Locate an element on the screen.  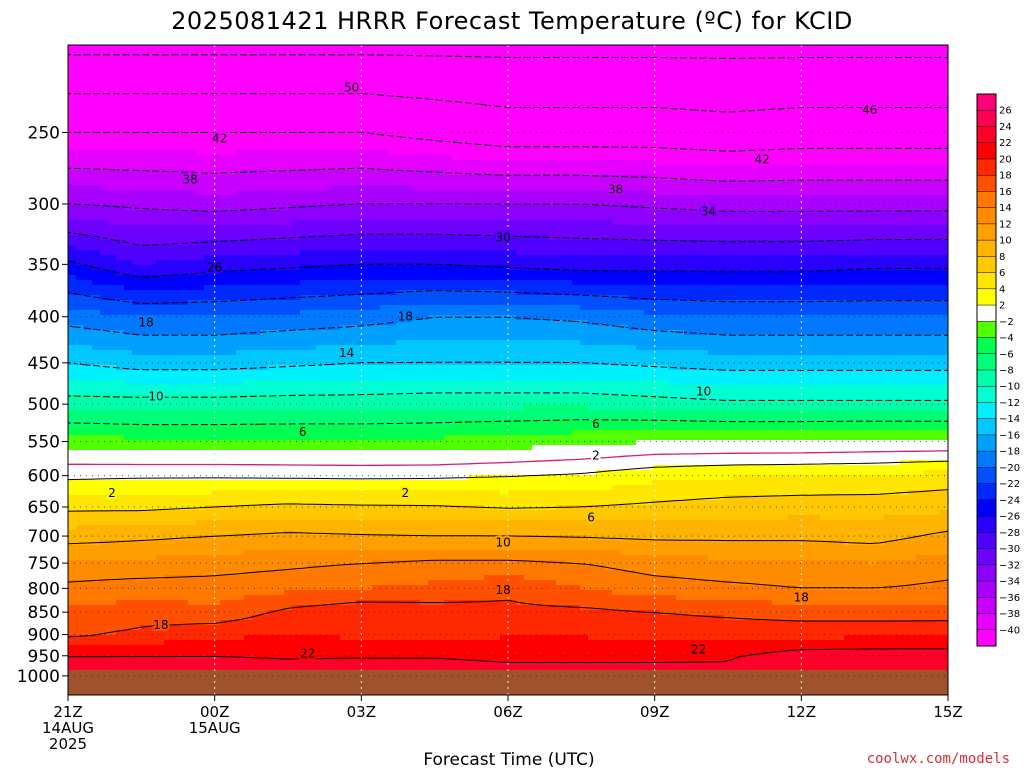
contour-label: 34 is located at coordinates (708, 212).